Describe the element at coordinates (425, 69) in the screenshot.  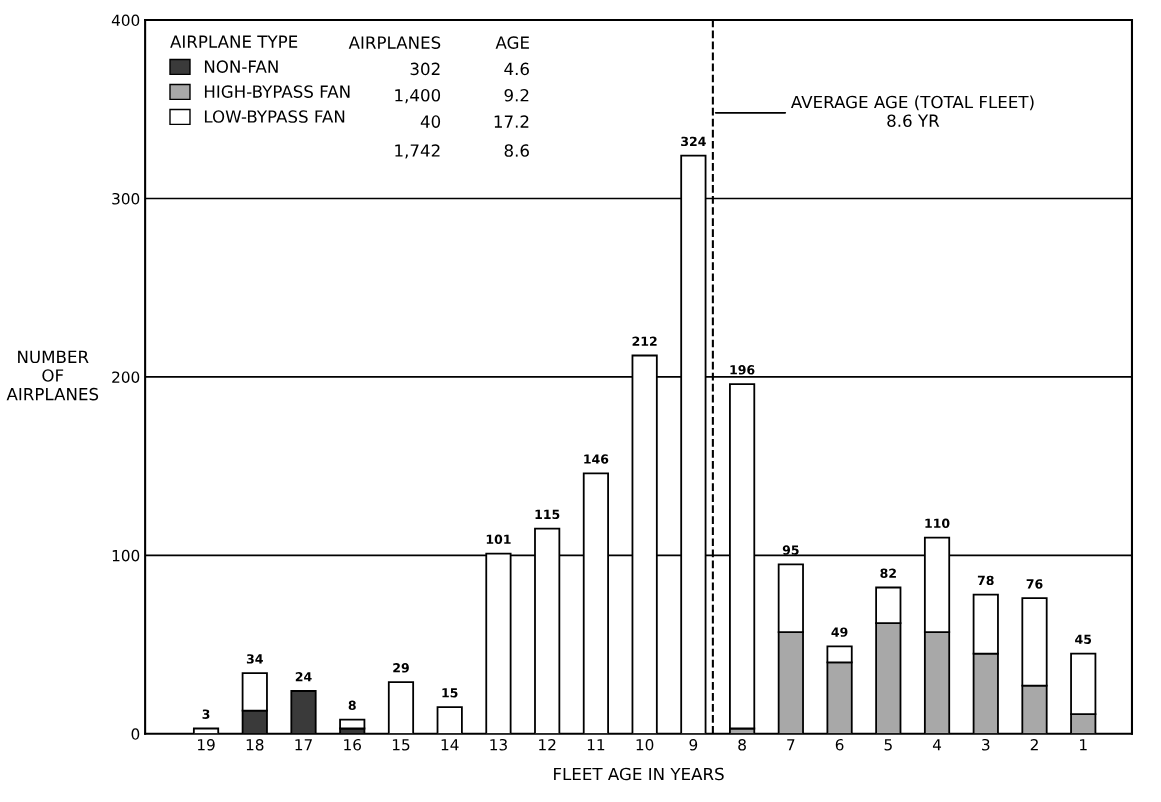
I see `annotation: 302` at that location.